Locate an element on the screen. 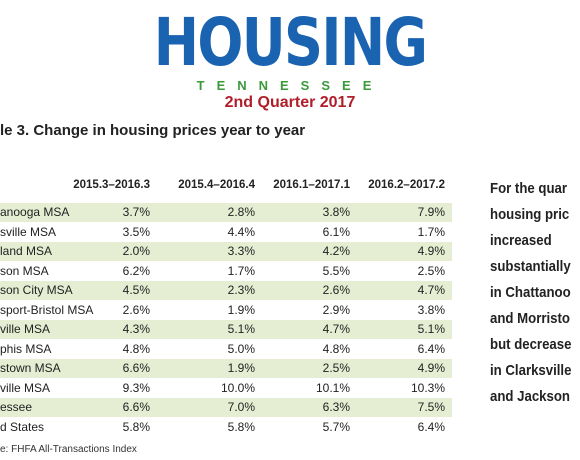 The width and height of the screenshot is (580, 460). logo-state: TENNESSEE is located at coordinates (290, 85).